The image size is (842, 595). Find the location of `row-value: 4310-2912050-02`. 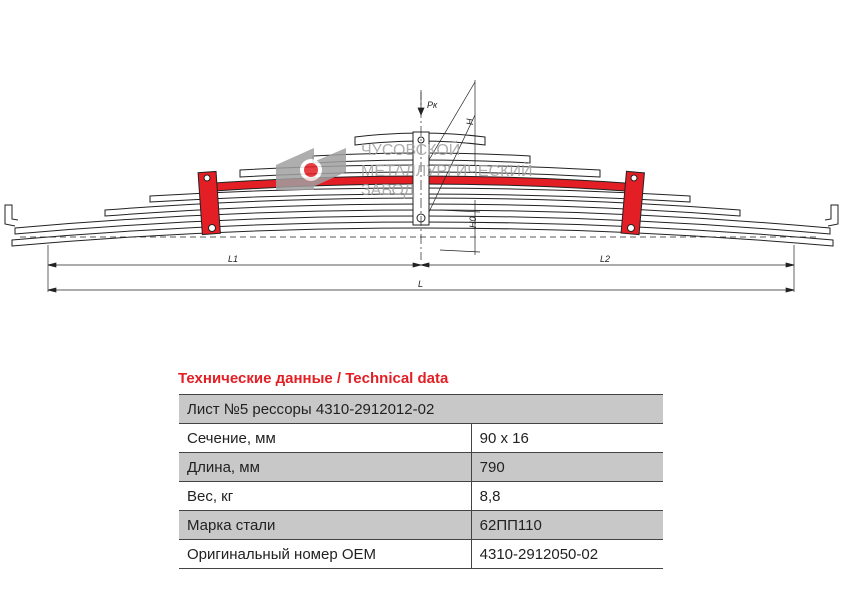

row-value: 4310-2912050-02 is located at coordinates (566, 554).